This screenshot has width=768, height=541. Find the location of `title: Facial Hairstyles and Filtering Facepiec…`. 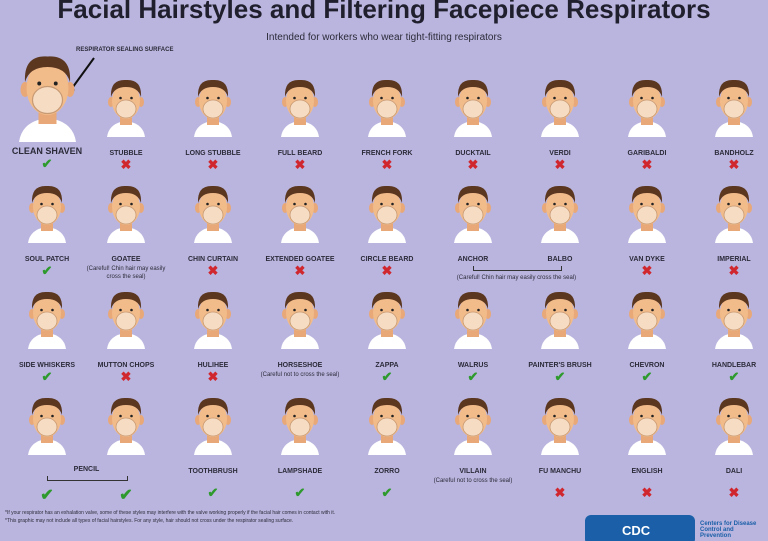

title: Facial Hairstyles and Filtering Facepiec… is located at coordinates (384, 12).